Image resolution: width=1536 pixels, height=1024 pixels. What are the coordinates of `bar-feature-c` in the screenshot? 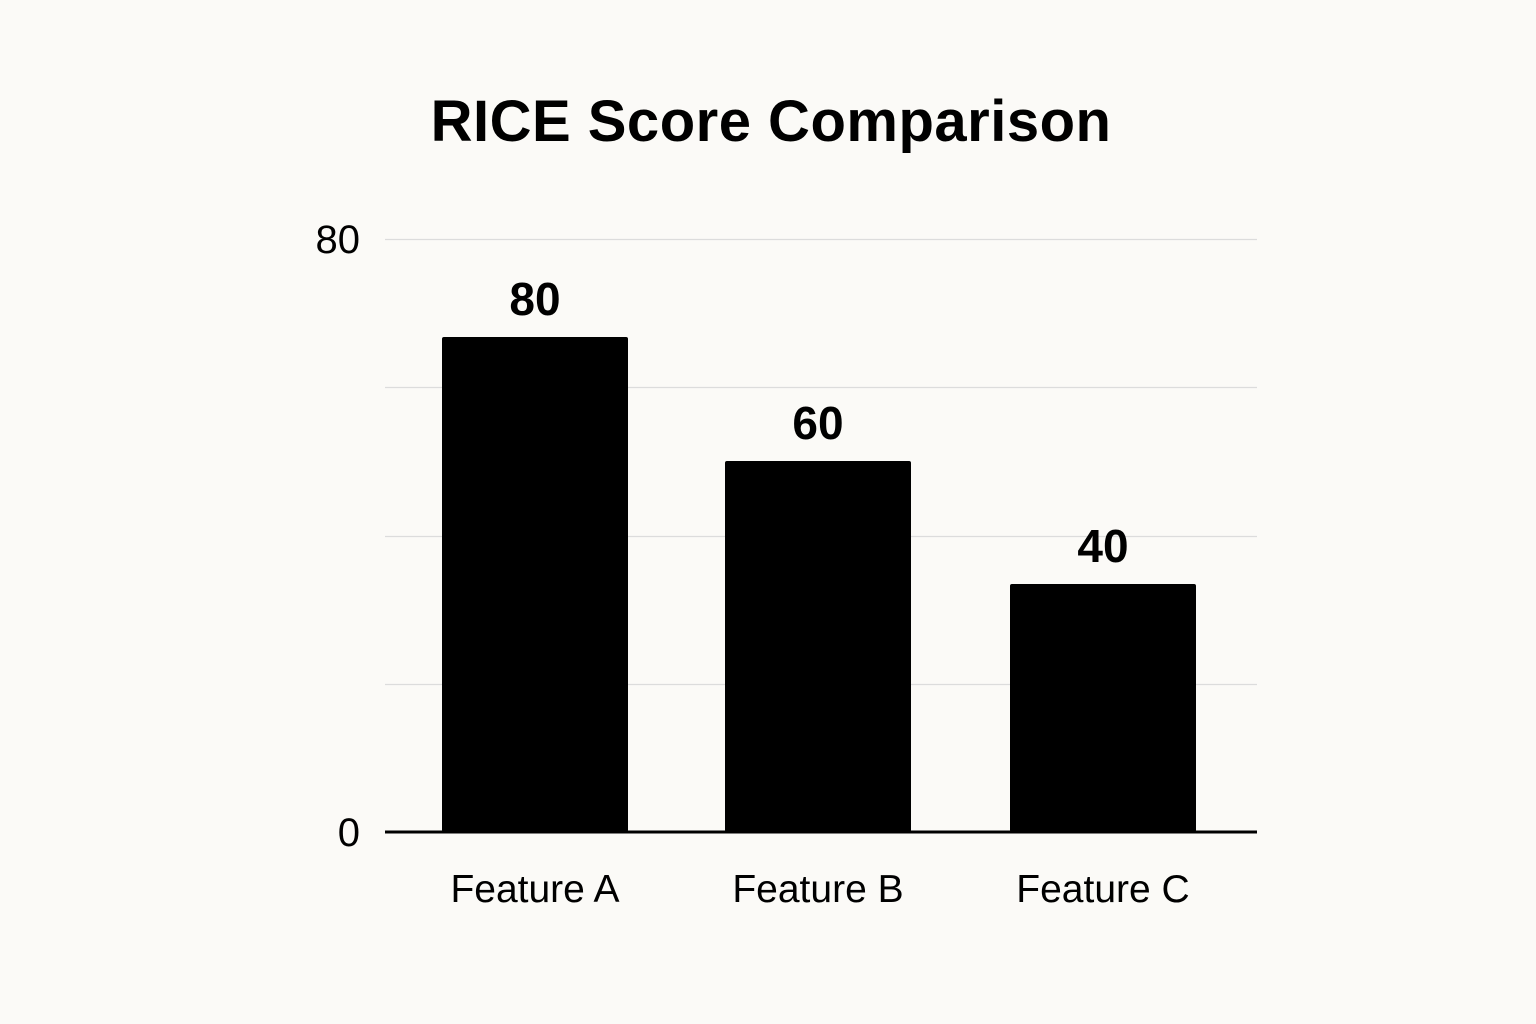 It's located at (1103, 708).